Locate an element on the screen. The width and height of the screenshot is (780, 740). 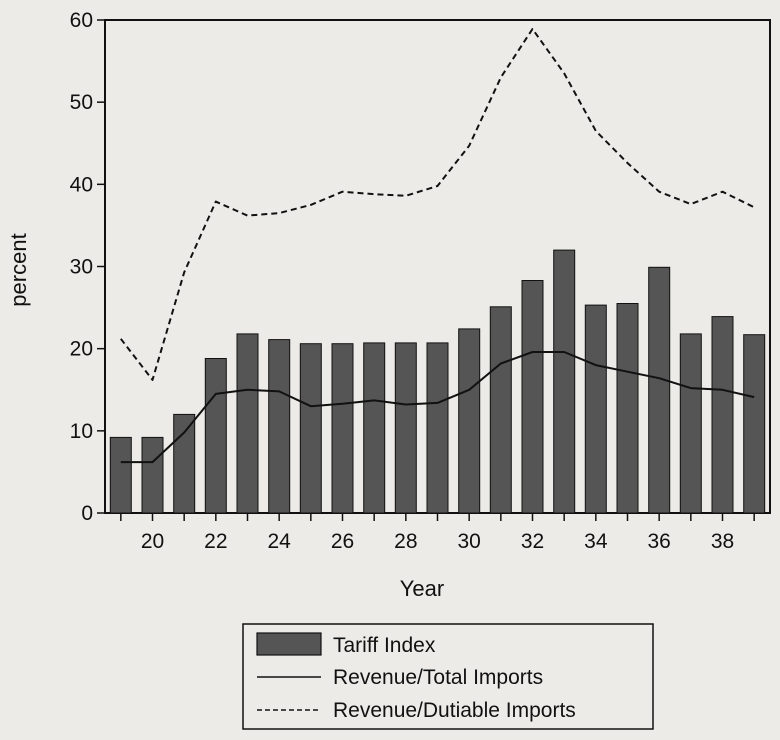
y-axis-title: percent is located at coordinates (18, 269).